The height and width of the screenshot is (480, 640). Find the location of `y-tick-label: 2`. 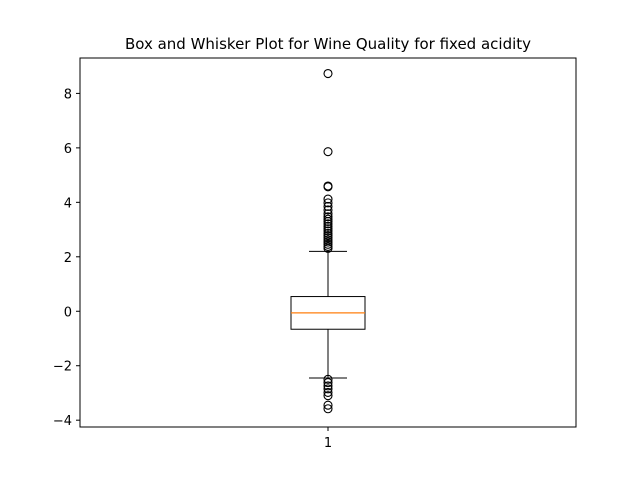

y-tick-label: 2 is located at coordinates (68, 258).